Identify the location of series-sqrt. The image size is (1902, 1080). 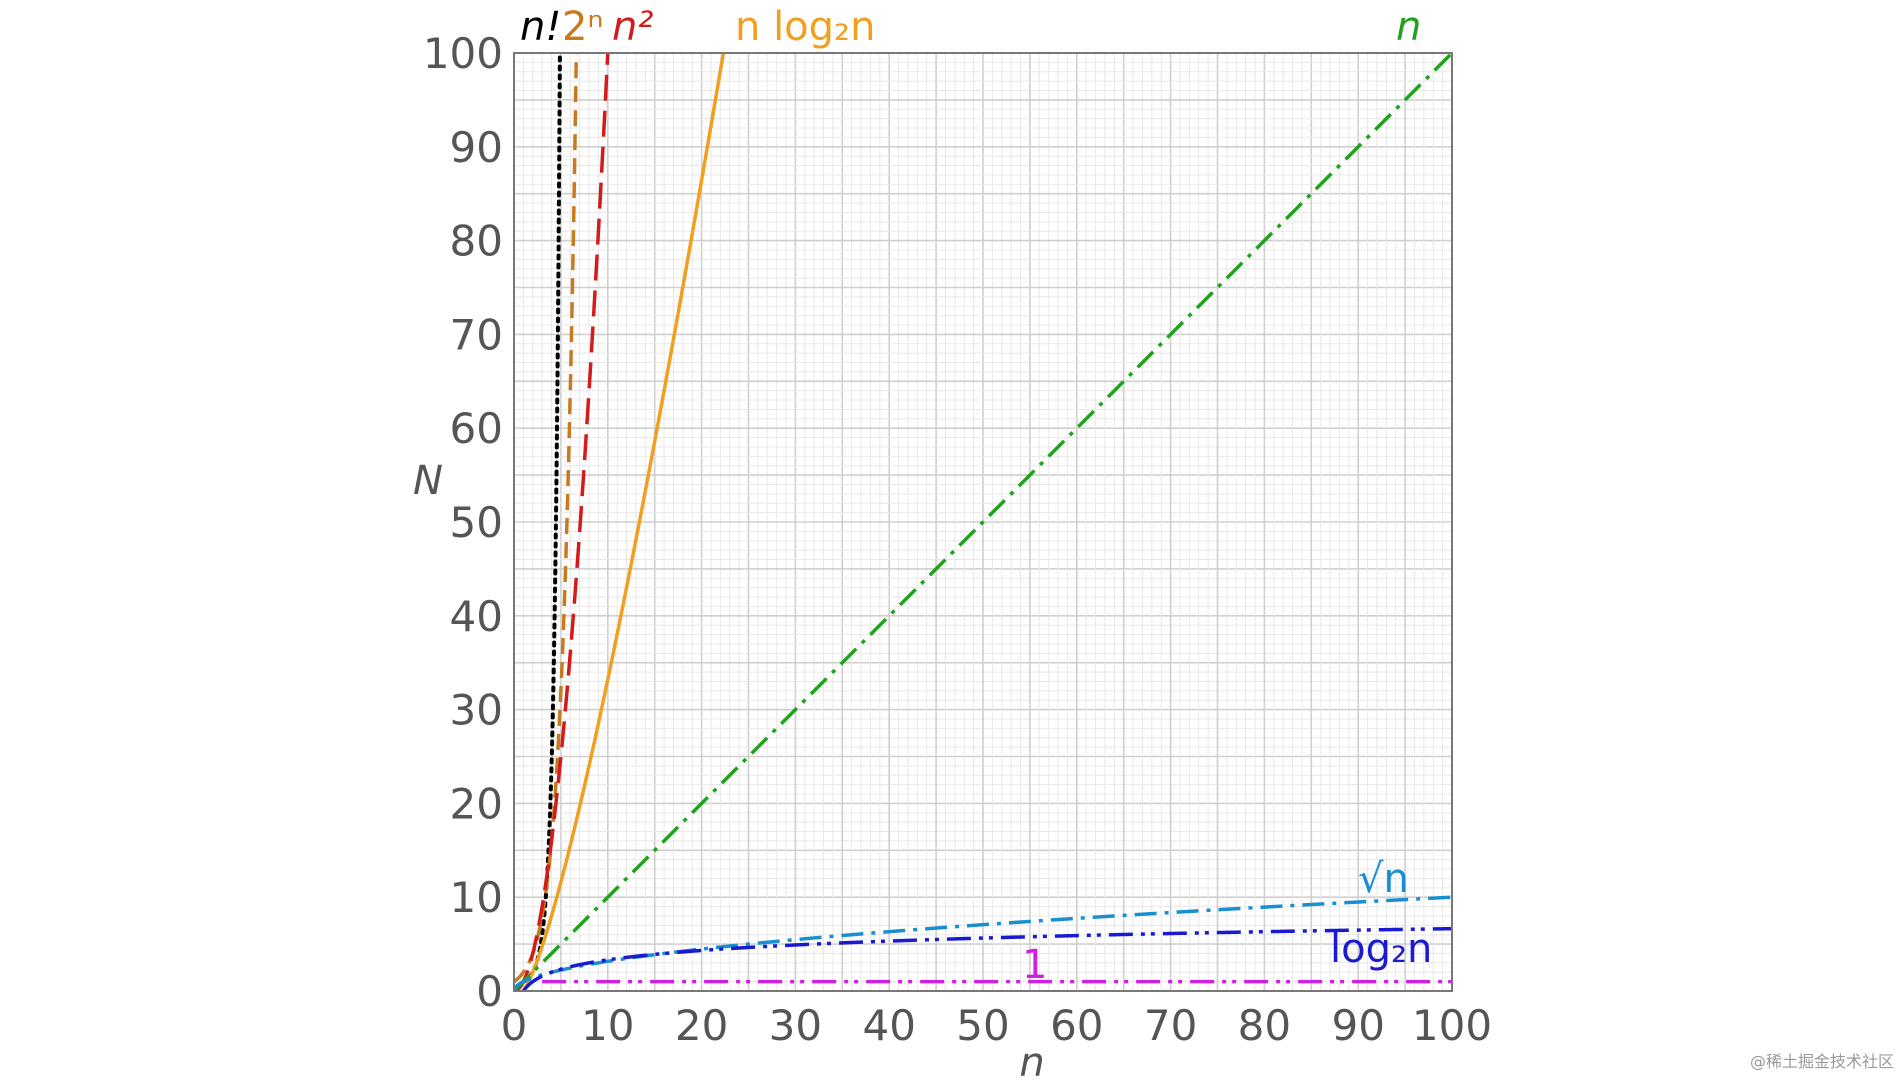
(983, 943).